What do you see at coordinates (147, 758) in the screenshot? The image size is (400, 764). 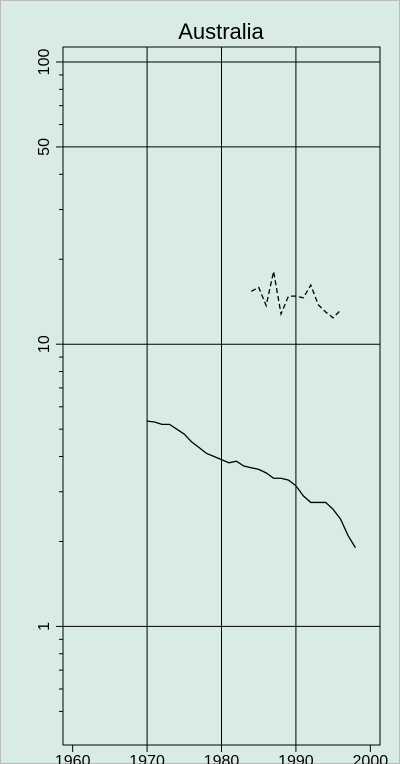 I see `x-tick-label: 1970` at bounding box center [147, 758].